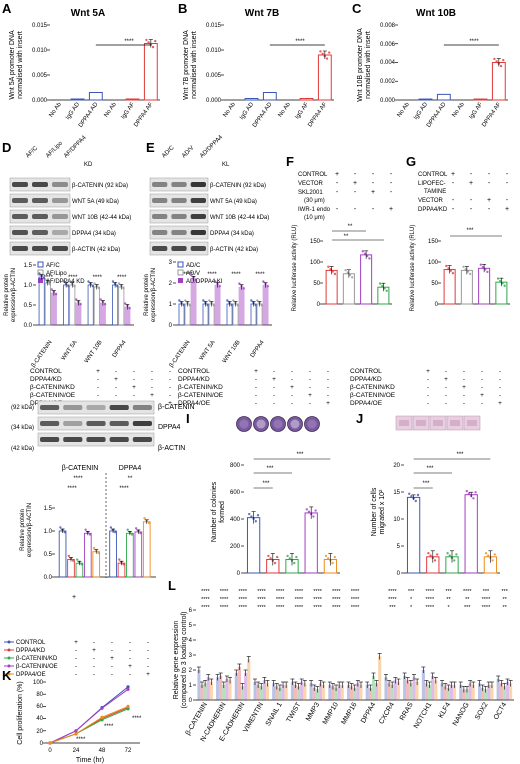  Describe the element at coordinates (40, 26) in the screenshot. I see `panel-a-ytick: 0.015` at that location.